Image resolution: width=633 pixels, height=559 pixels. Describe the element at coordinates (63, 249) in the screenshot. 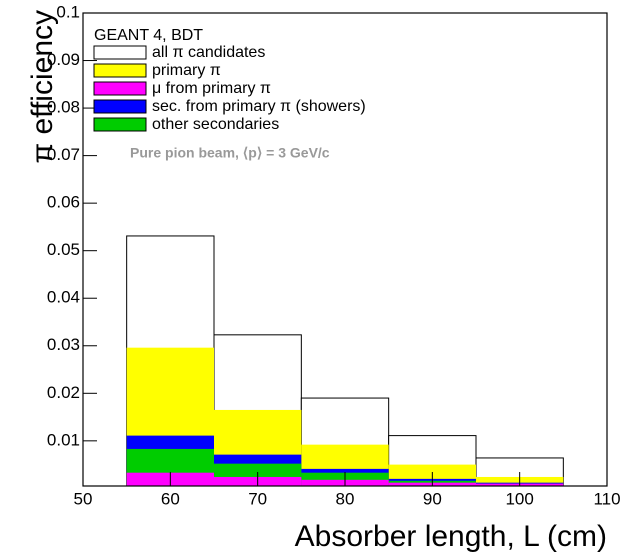

I see `y-tick-label: 0.05` at that location.